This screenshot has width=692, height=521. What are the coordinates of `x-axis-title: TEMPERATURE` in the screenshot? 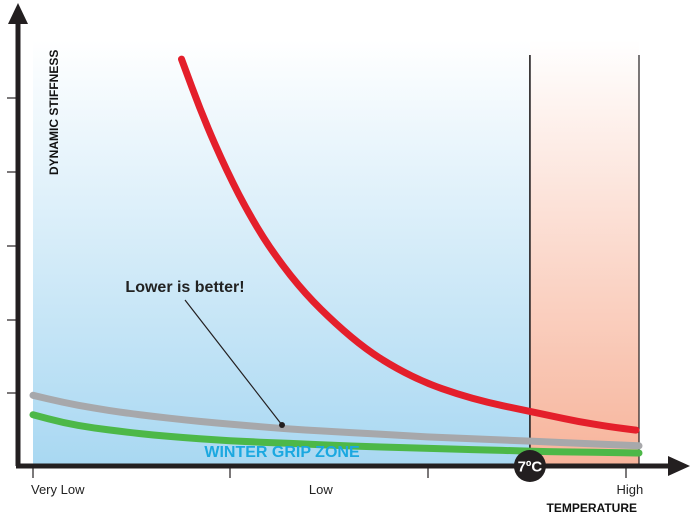 It's located at (592, 508).